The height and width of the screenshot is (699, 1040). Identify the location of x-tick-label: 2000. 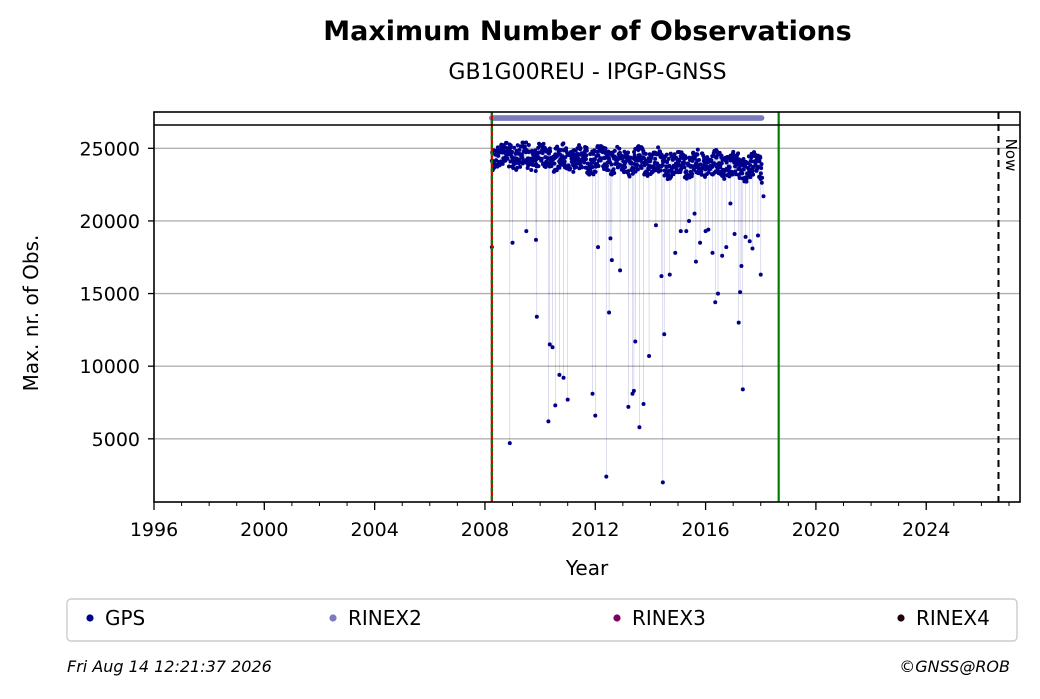
(264, 530).